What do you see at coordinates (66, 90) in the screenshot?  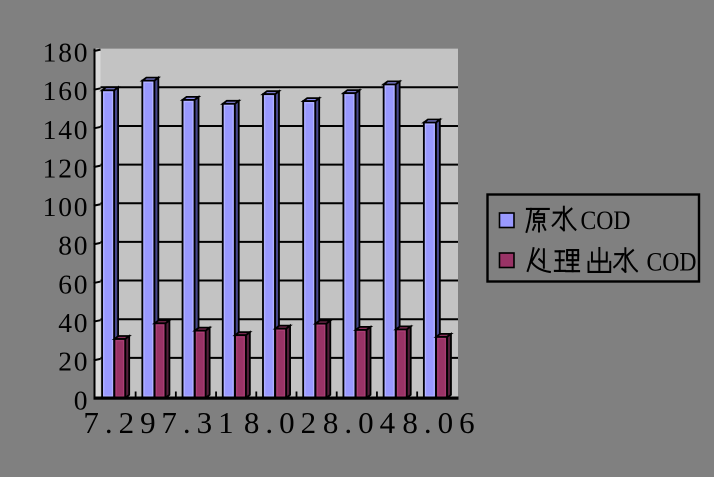 I see `svg-text: 160` at bounding box center [66, 90].